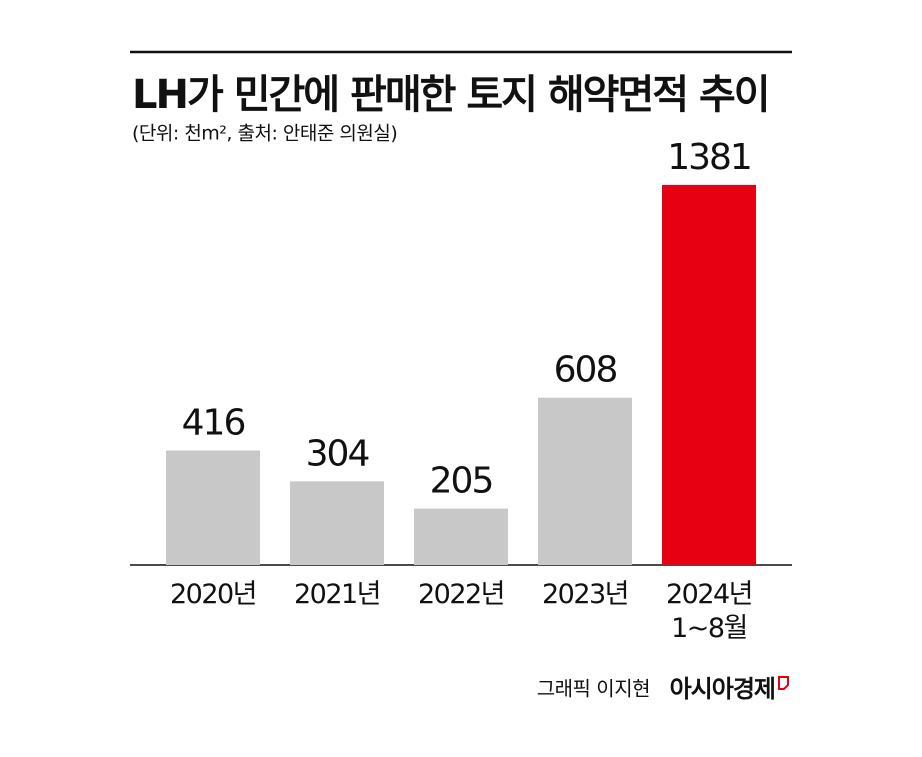  What do you see at coordinates (709, 611) in the screenshot?
I see `x-tick-label: 2024년 1~8월` at bounding box center [709, 611].